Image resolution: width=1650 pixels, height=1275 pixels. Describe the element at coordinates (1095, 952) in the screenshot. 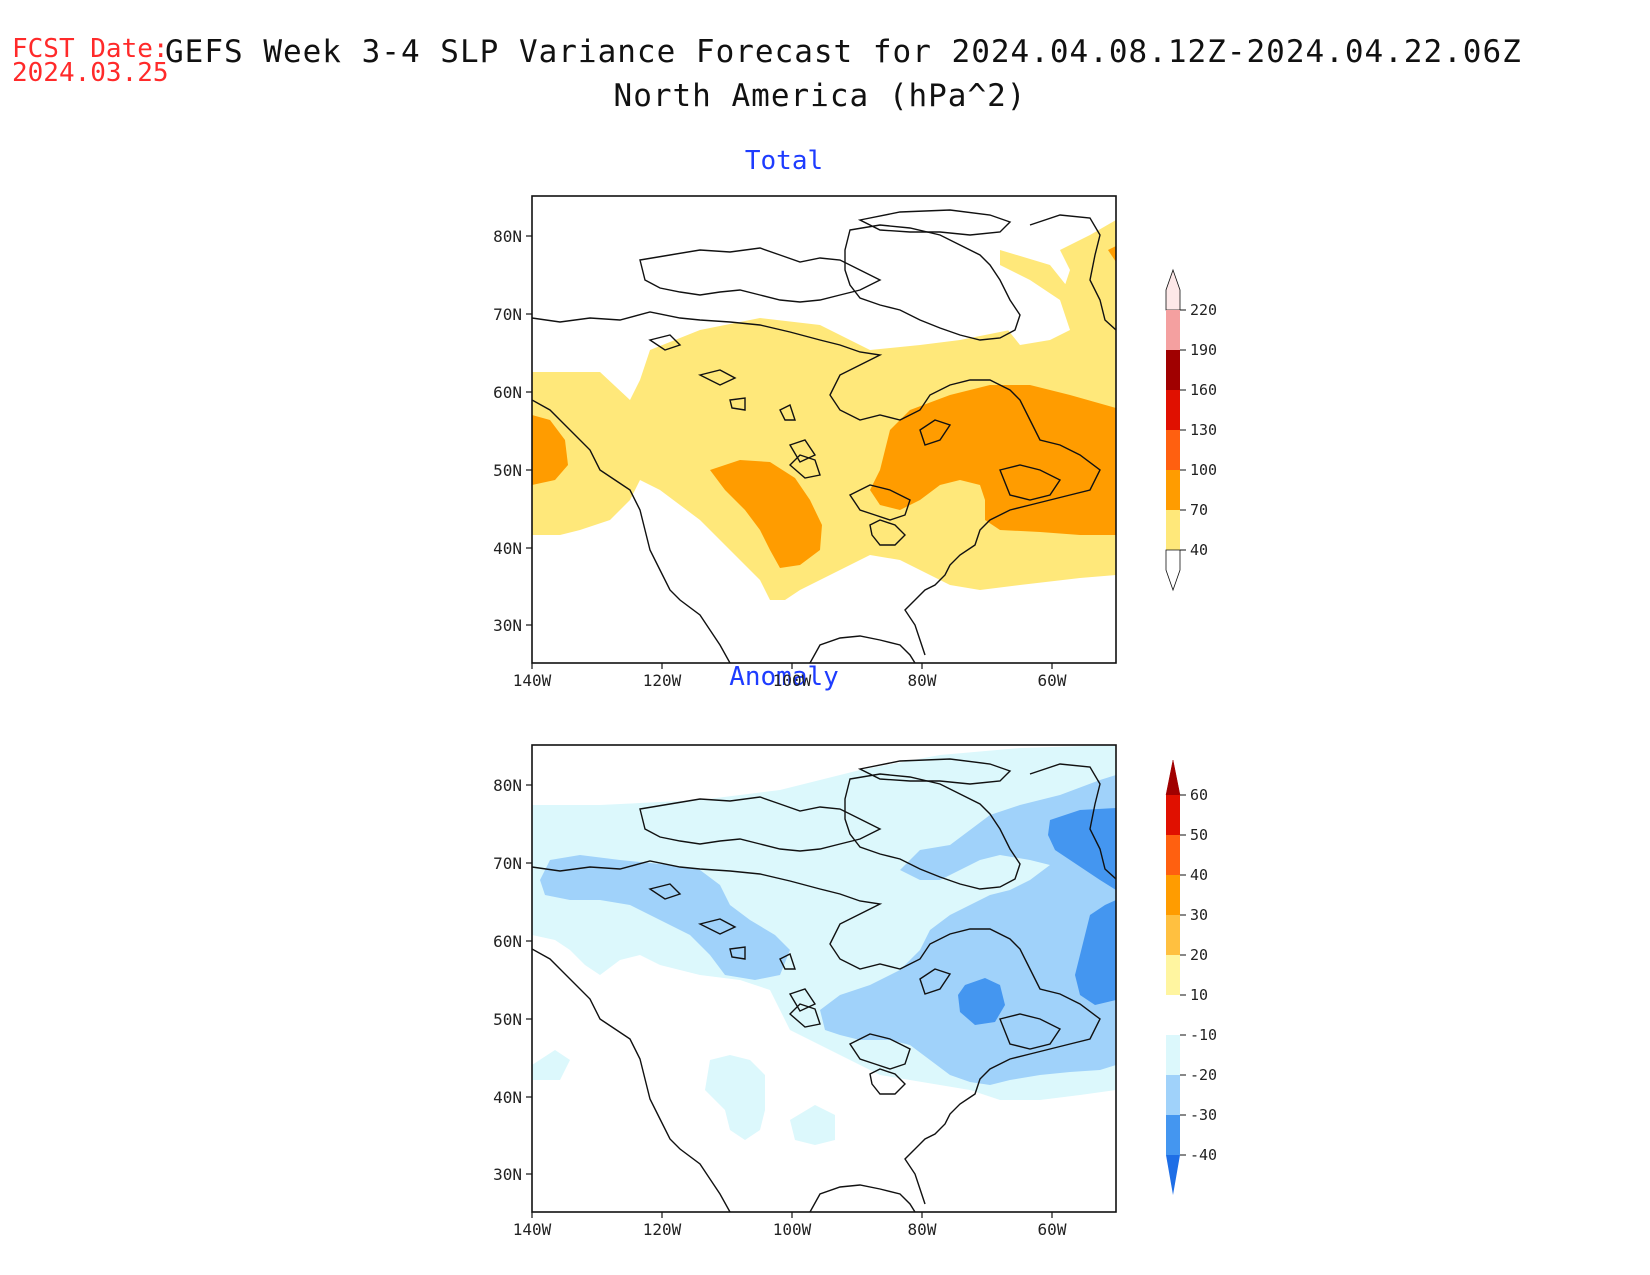

I see `contour-below-minus30-labrador` at that location.